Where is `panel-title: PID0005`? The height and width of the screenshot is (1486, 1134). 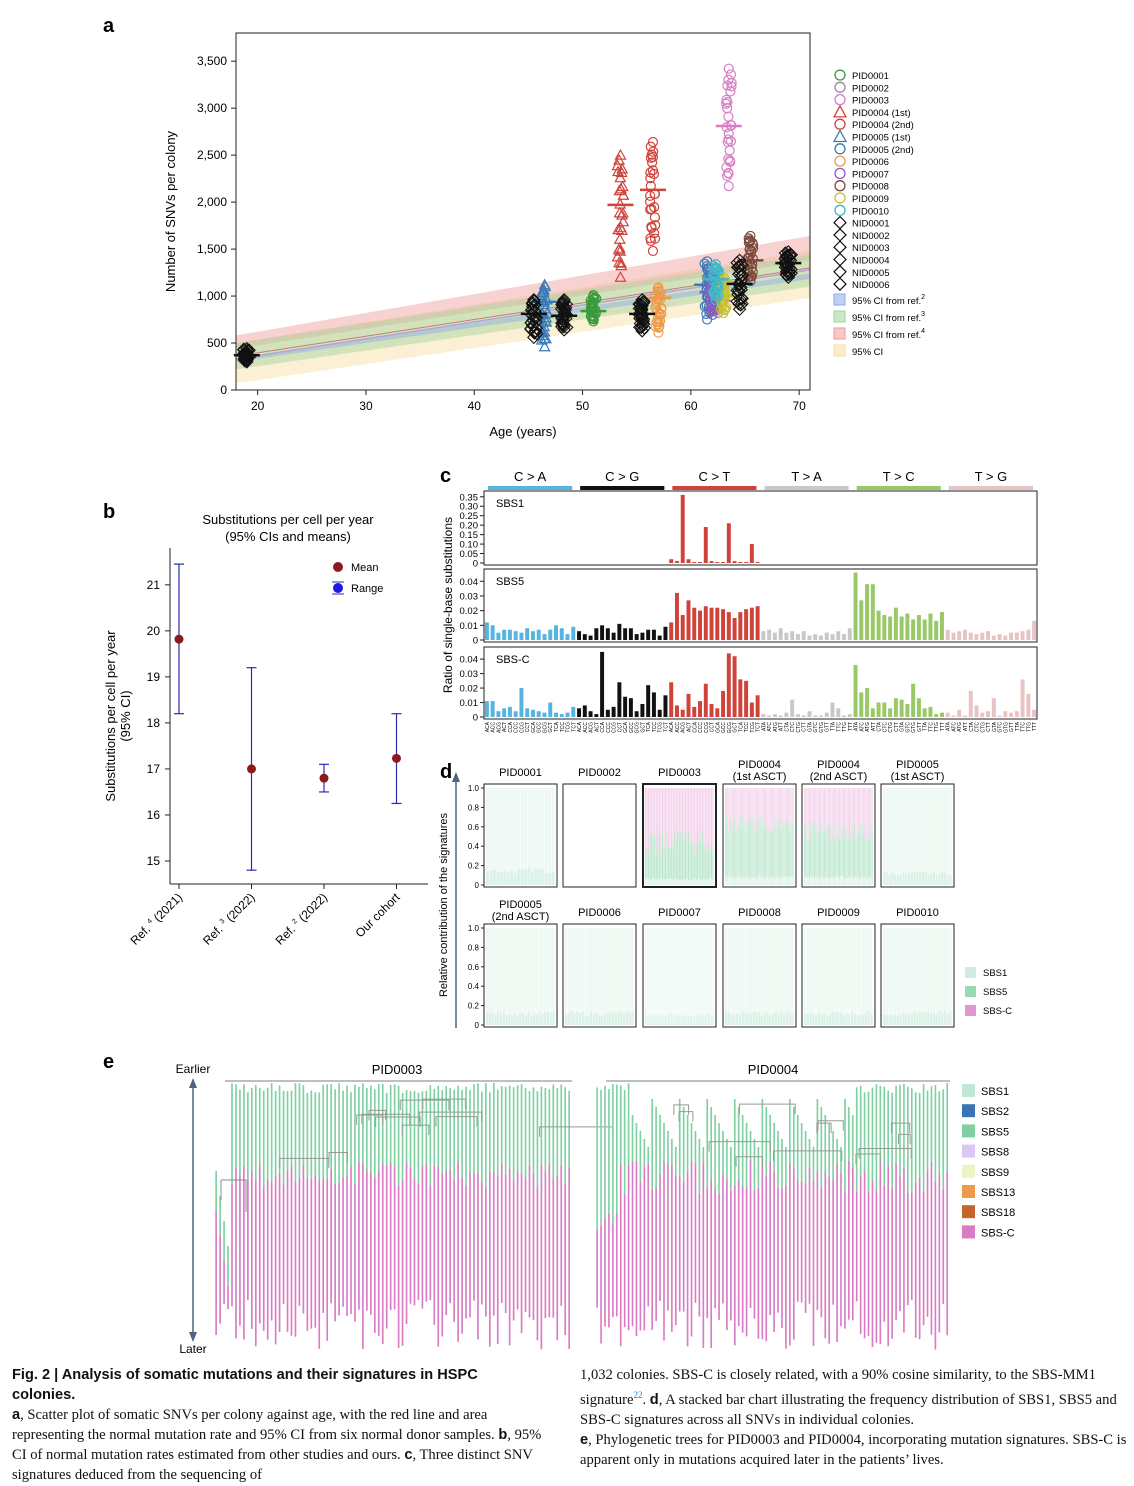
panel-title: PID0005 is located at coordinates (520, 905).